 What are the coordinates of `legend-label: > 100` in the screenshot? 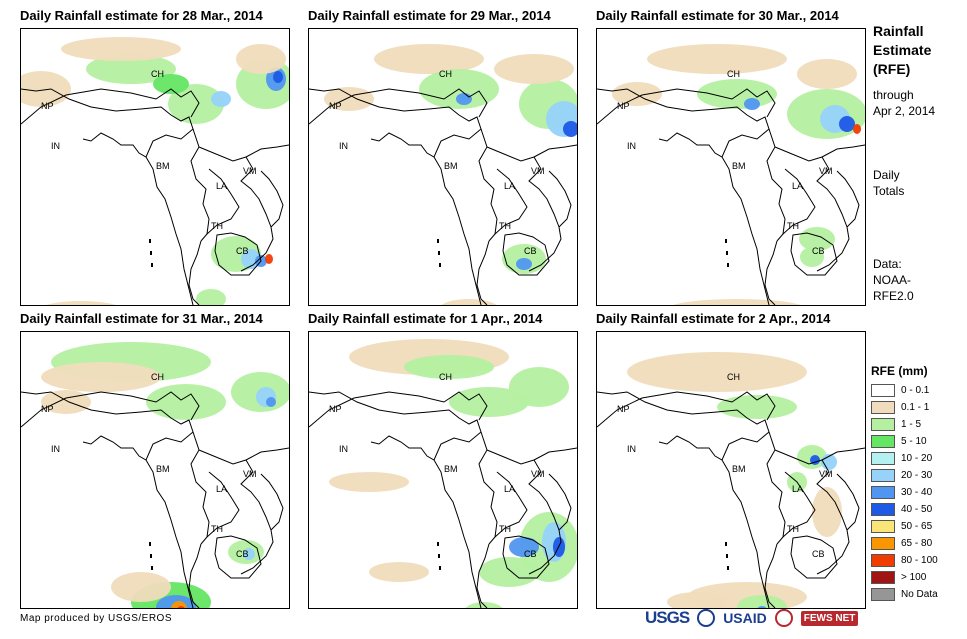 It's located at (914, 577).